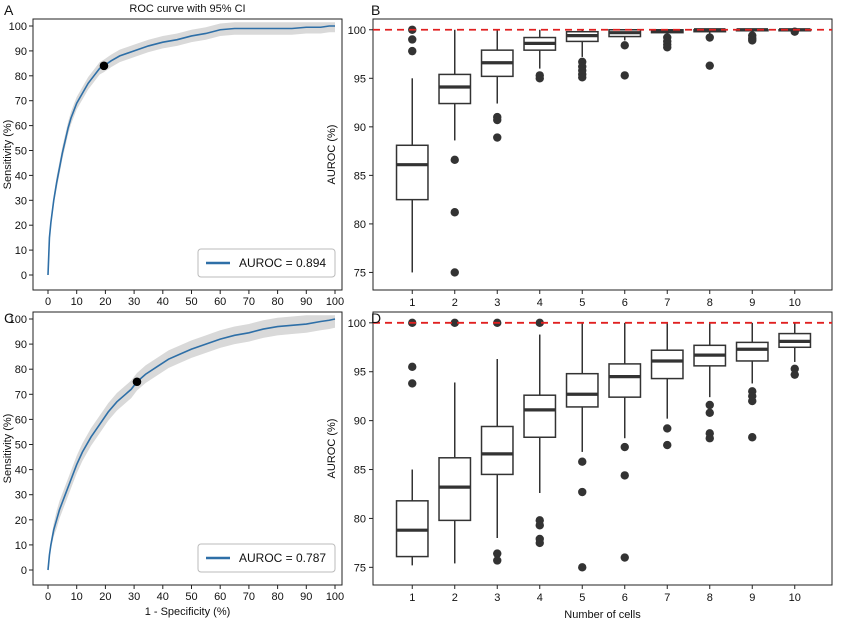  I want to click on y-axis-label: AUROC (%), so click(332, 449).